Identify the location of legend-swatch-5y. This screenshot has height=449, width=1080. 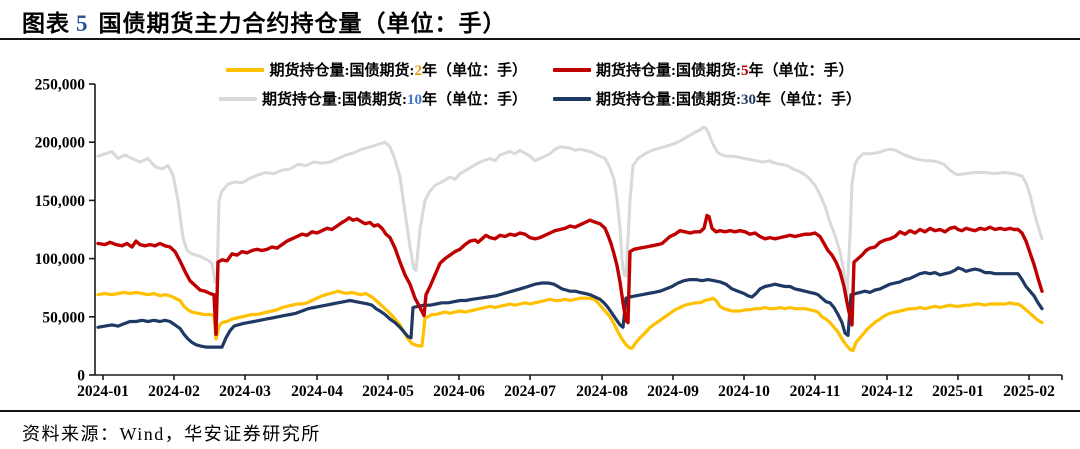
(572, 69).